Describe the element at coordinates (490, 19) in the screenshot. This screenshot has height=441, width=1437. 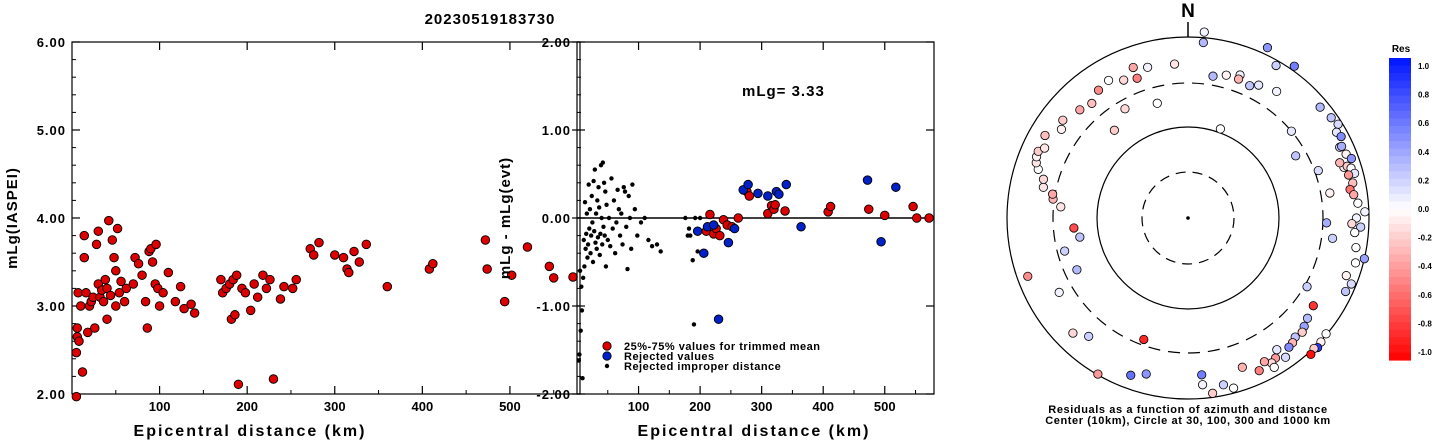
I see `figure-title: 20230519183730` at that location.